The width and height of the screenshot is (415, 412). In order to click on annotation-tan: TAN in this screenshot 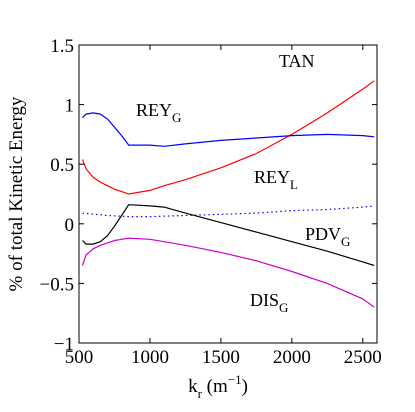, I will do `click(297, 61)`.